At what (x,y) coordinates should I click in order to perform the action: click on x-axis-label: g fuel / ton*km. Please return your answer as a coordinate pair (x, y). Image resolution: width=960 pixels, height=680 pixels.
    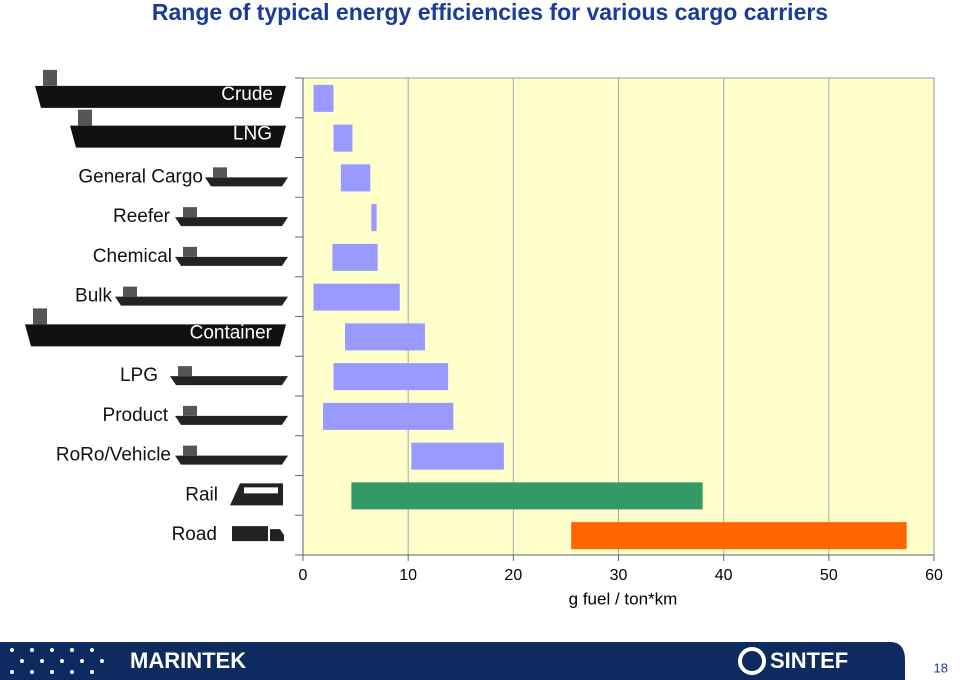
    Looking at the image, I should click on (623, 598).